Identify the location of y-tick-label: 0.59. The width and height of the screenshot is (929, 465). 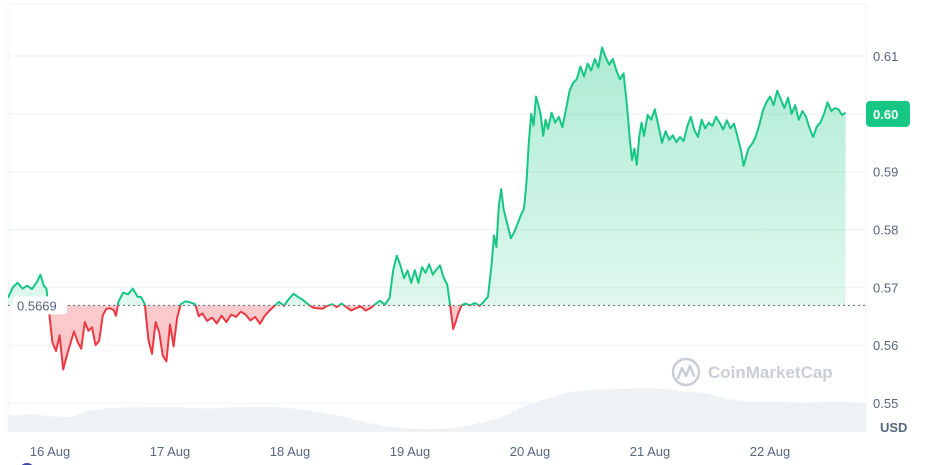
(885, 172).